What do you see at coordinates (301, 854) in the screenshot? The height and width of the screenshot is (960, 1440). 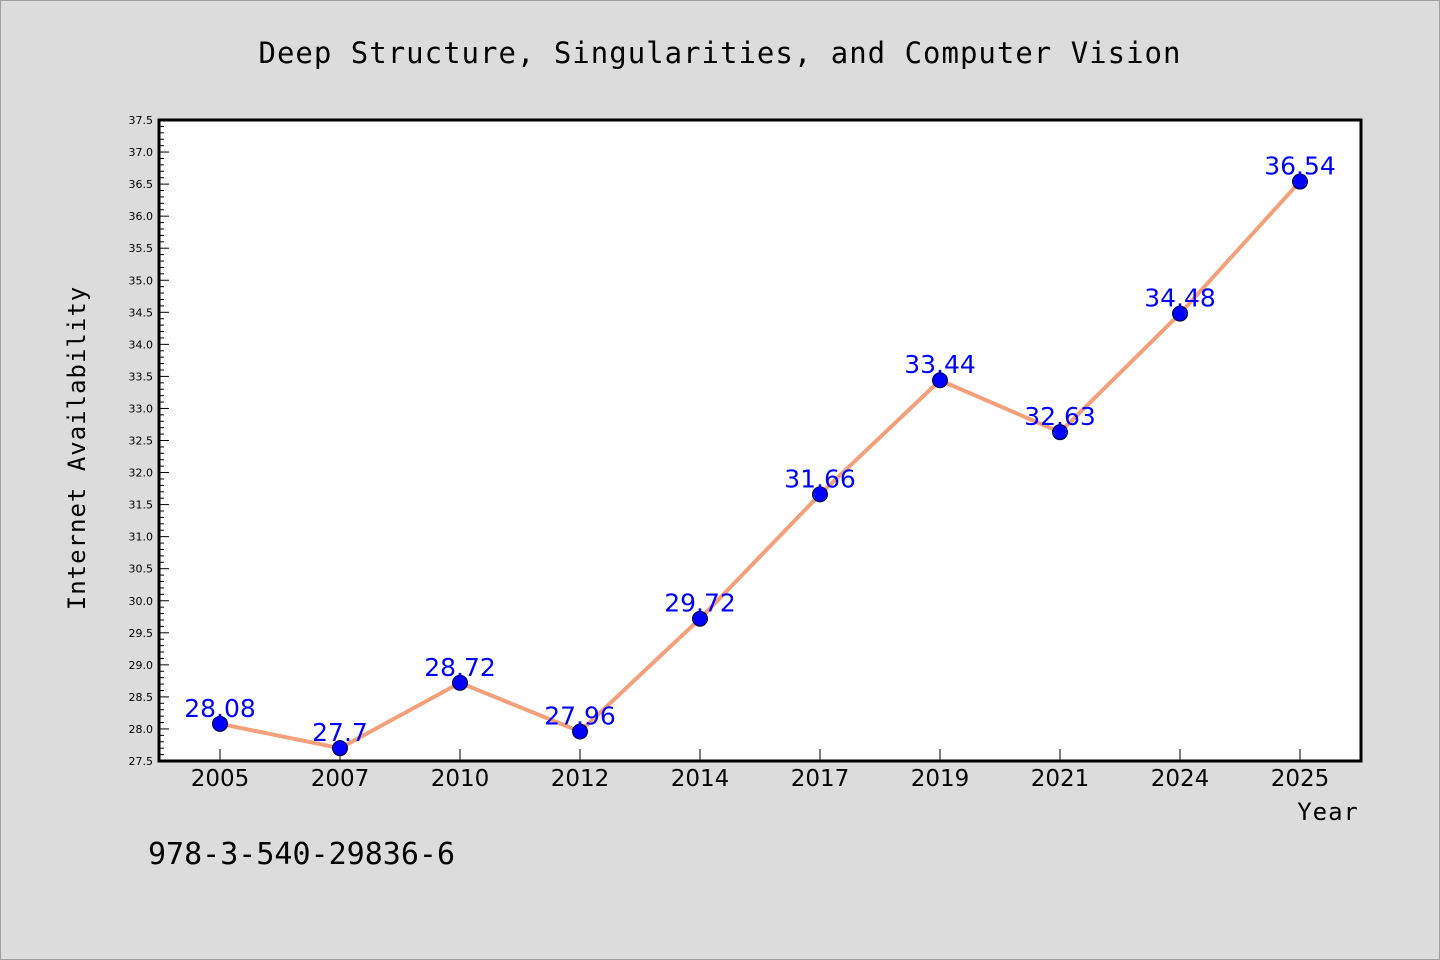 I see `isbn-annotation: 978-3-540-29836-6` at bounding box center [301, 854].